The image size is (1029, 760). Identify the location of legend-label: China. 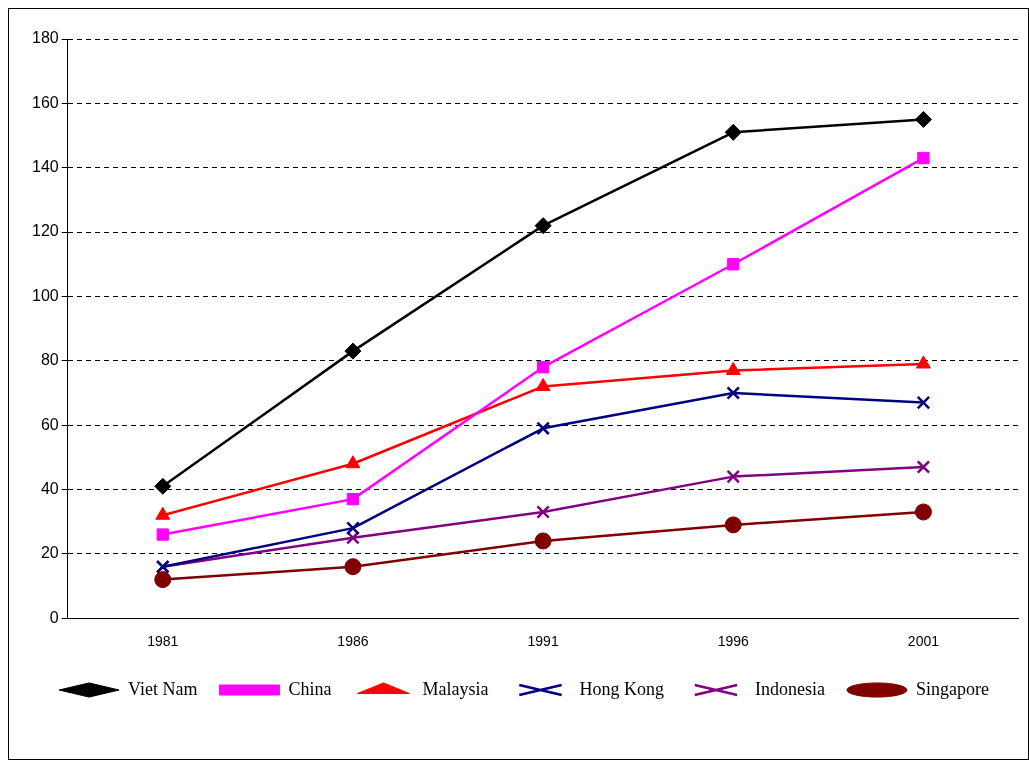
(310, 688).